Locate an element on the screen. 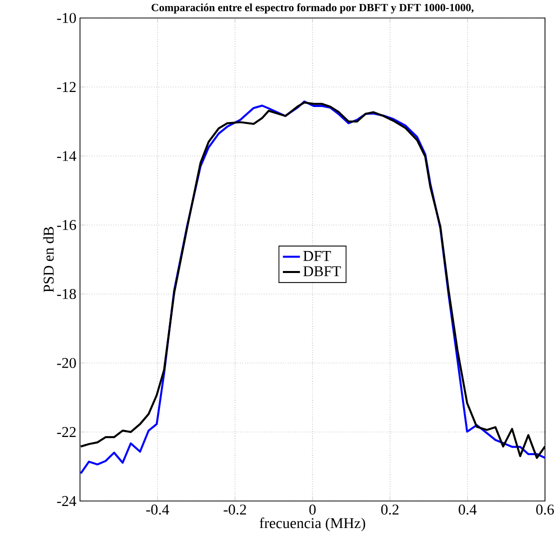 The height and width of the screenshot is (552, 560). y-tick-label: -20 is located at coordinates (66, 363).